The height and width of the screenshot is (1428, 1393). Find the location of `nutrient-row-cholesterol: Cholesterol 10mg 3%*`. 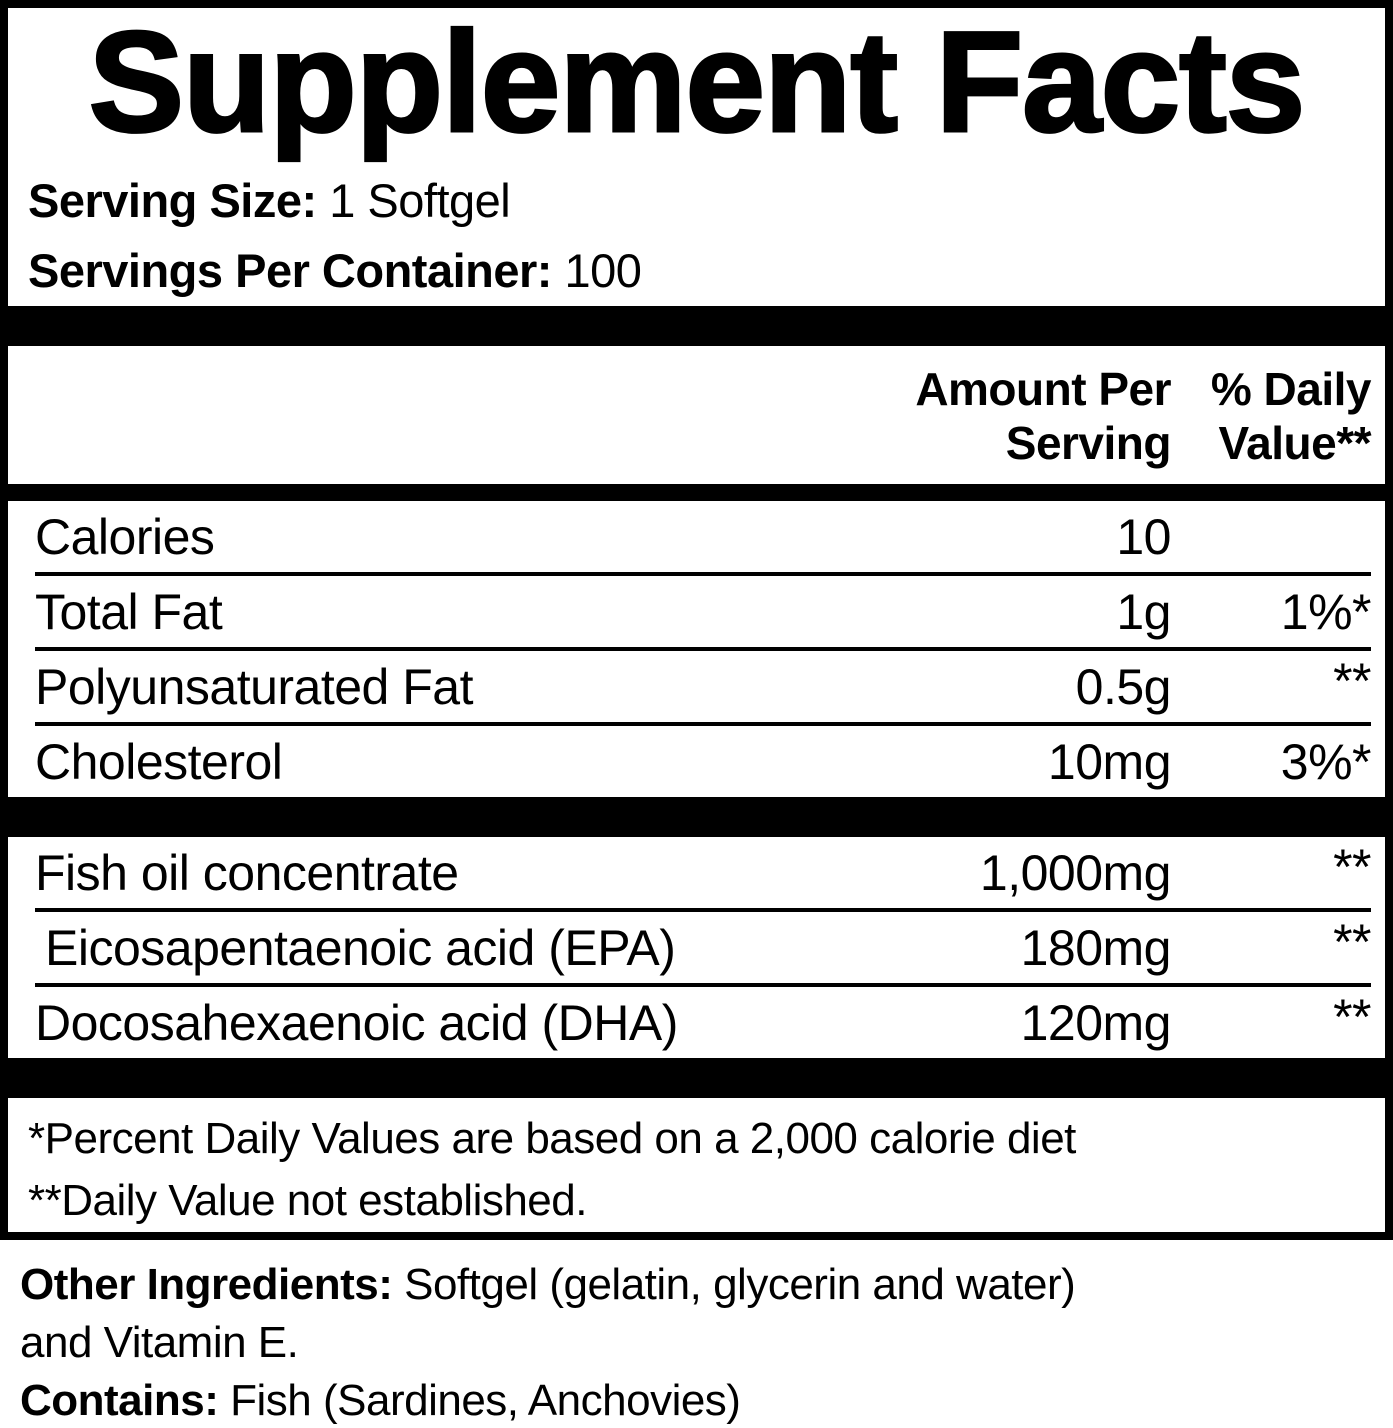

nutrient-row-cholesterol: Cholesterol 10mg 3%* is located at coordinates (703, 759).